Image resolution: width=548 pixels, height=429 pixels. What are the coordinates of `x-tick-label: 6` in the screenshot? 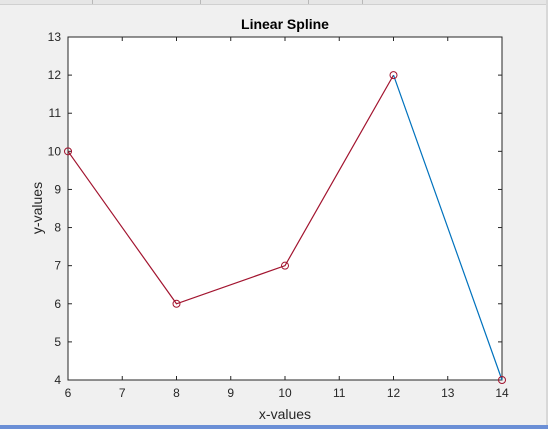 It's located at (68, 393).